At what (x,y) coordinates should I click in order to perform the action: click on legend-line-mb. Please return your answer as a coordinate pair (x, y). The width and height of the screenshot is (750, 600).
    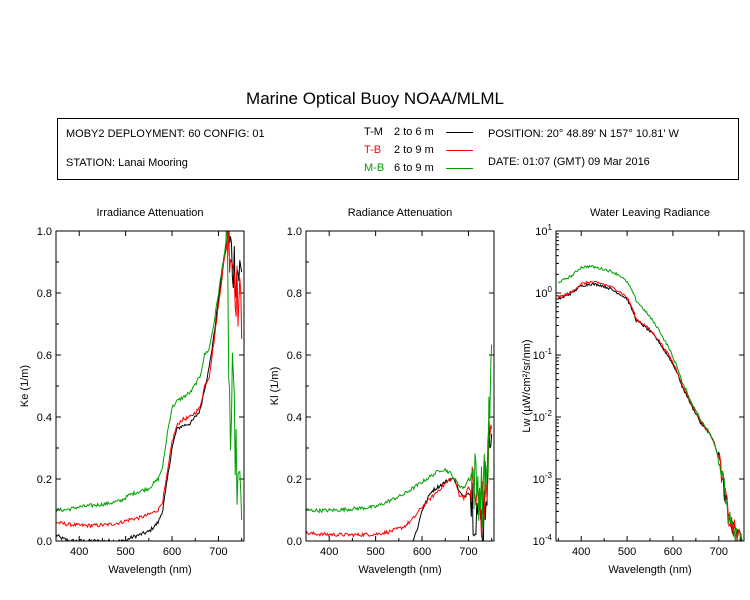
    Looking at the image, I should click on (459, 168).